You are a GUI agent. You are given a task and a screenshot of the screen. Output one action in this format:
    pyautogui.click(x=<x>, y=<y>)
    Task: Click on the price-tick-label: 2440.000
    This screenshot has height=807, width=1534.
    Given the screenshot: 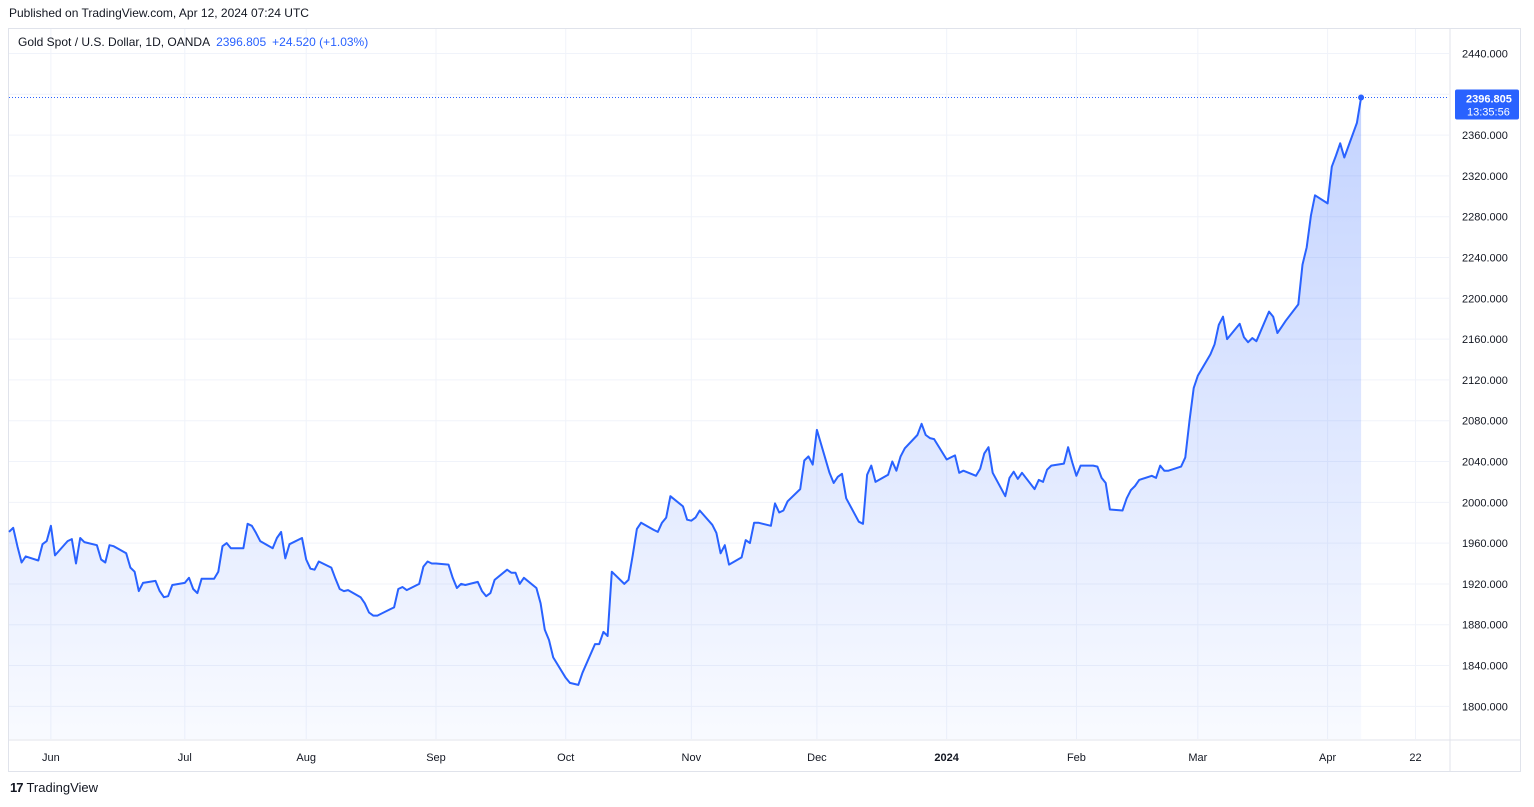 What is the action you would take?
    pyautogui.click(x=1485, y=54)
    